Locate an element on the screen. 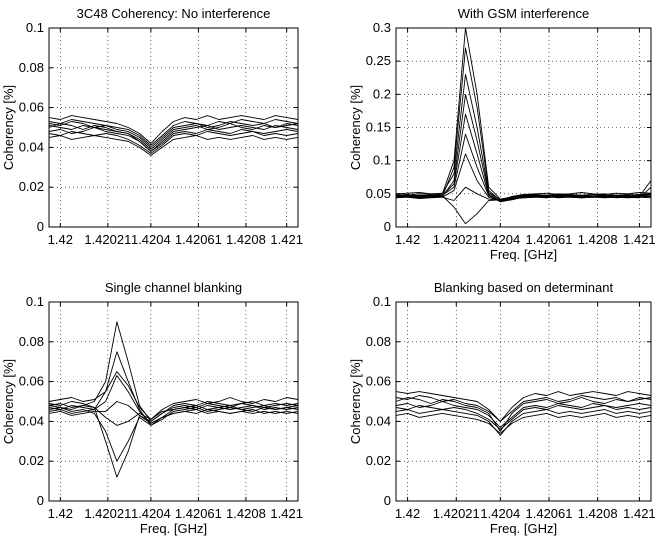 The height and width of the screenshot is (538, 664). y-tick-label: 0.05 is located at coordinates (378, 193).